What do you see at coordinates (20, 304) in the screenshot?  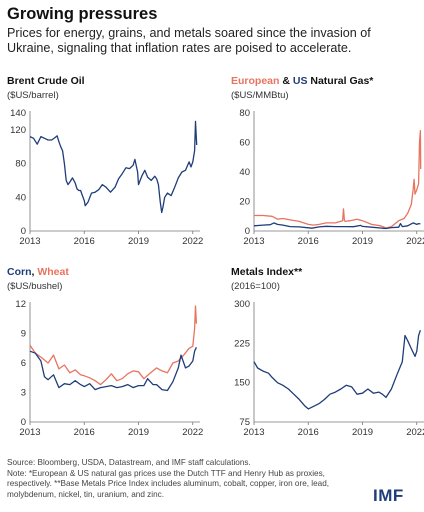 I see `y-tick-label: 12` at bounding box center [20, 304].